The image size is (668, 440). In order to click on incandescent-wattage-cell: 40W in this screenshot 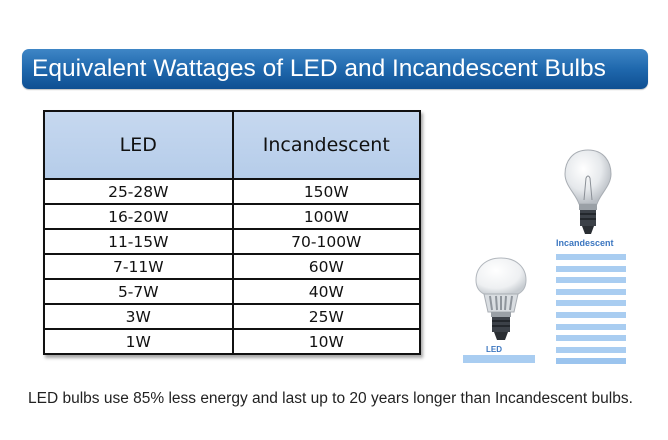, I will do `click(326, 291)`.